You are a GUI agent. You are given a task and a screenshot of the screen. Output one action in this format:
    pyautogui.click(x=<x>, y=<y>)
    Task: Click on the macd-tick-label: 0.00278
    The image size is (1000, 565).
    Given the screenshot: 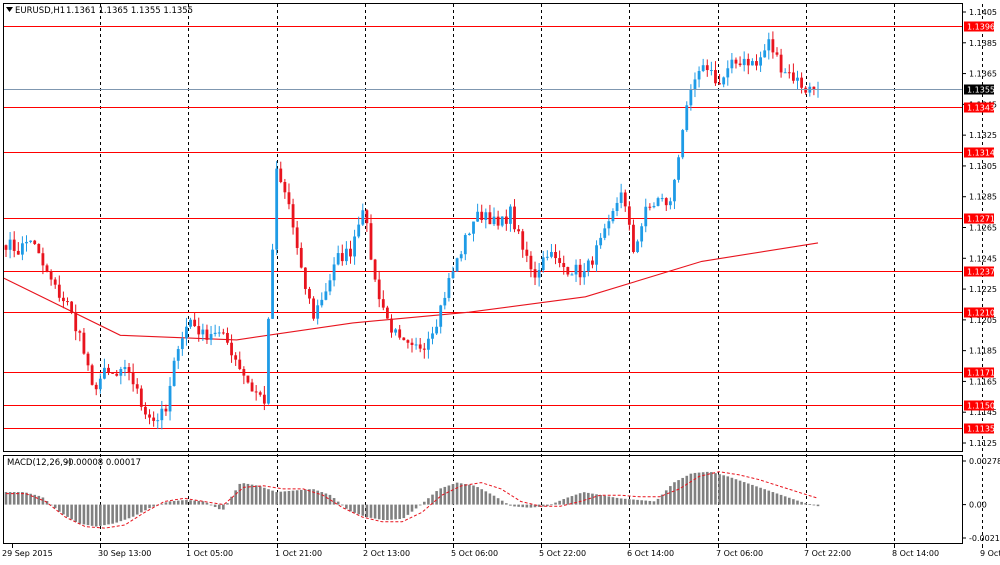 What is the action you would take?
    pyautogui.click(x=984, y=461)
    